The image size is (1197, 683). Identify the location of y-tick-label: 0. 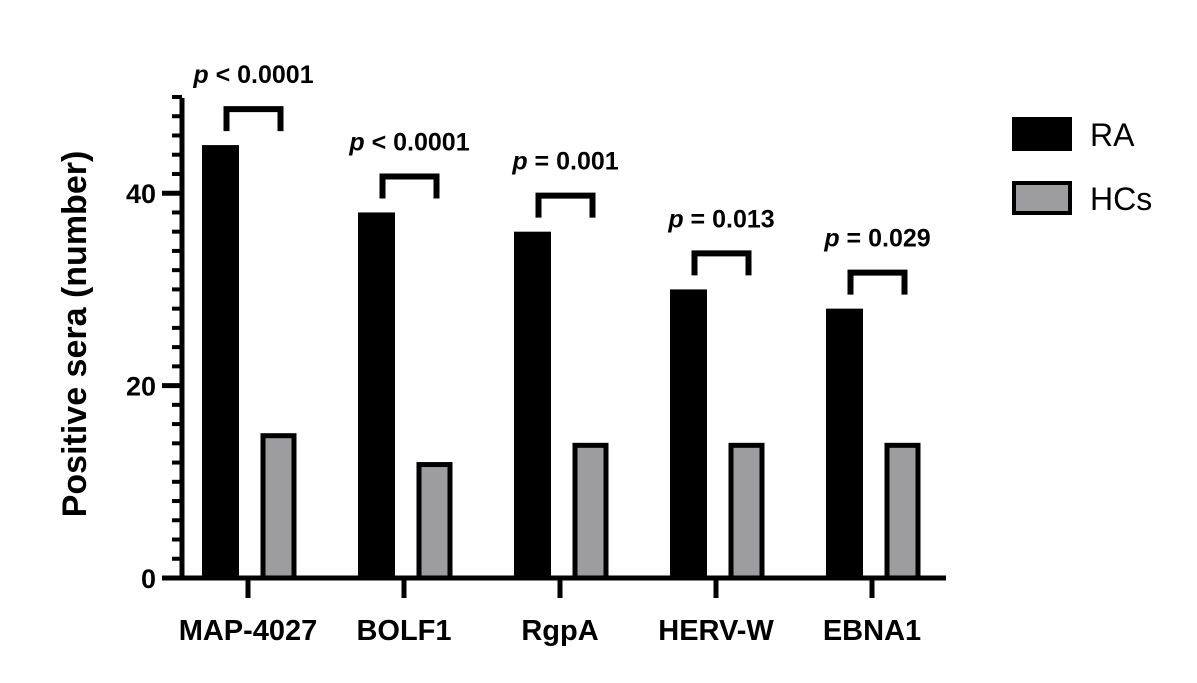
(148, 579).